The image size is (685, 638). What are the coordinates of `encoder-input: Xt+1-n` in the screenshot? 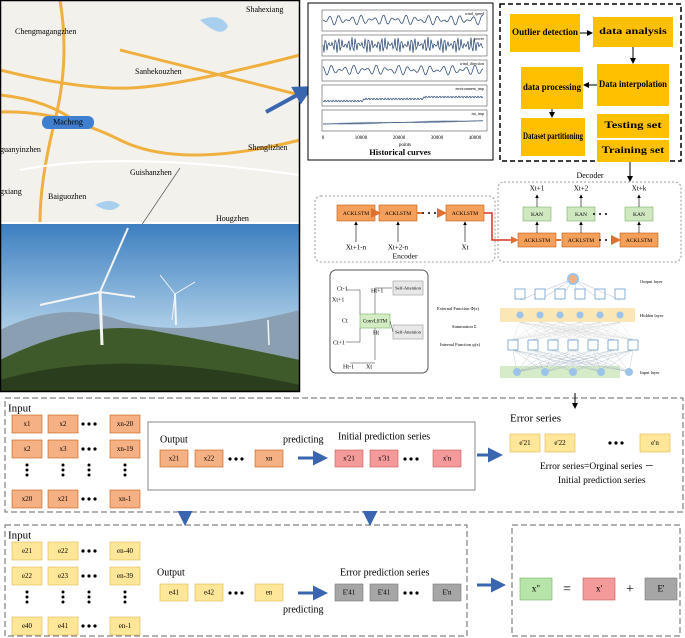 It's located at (356, 248).